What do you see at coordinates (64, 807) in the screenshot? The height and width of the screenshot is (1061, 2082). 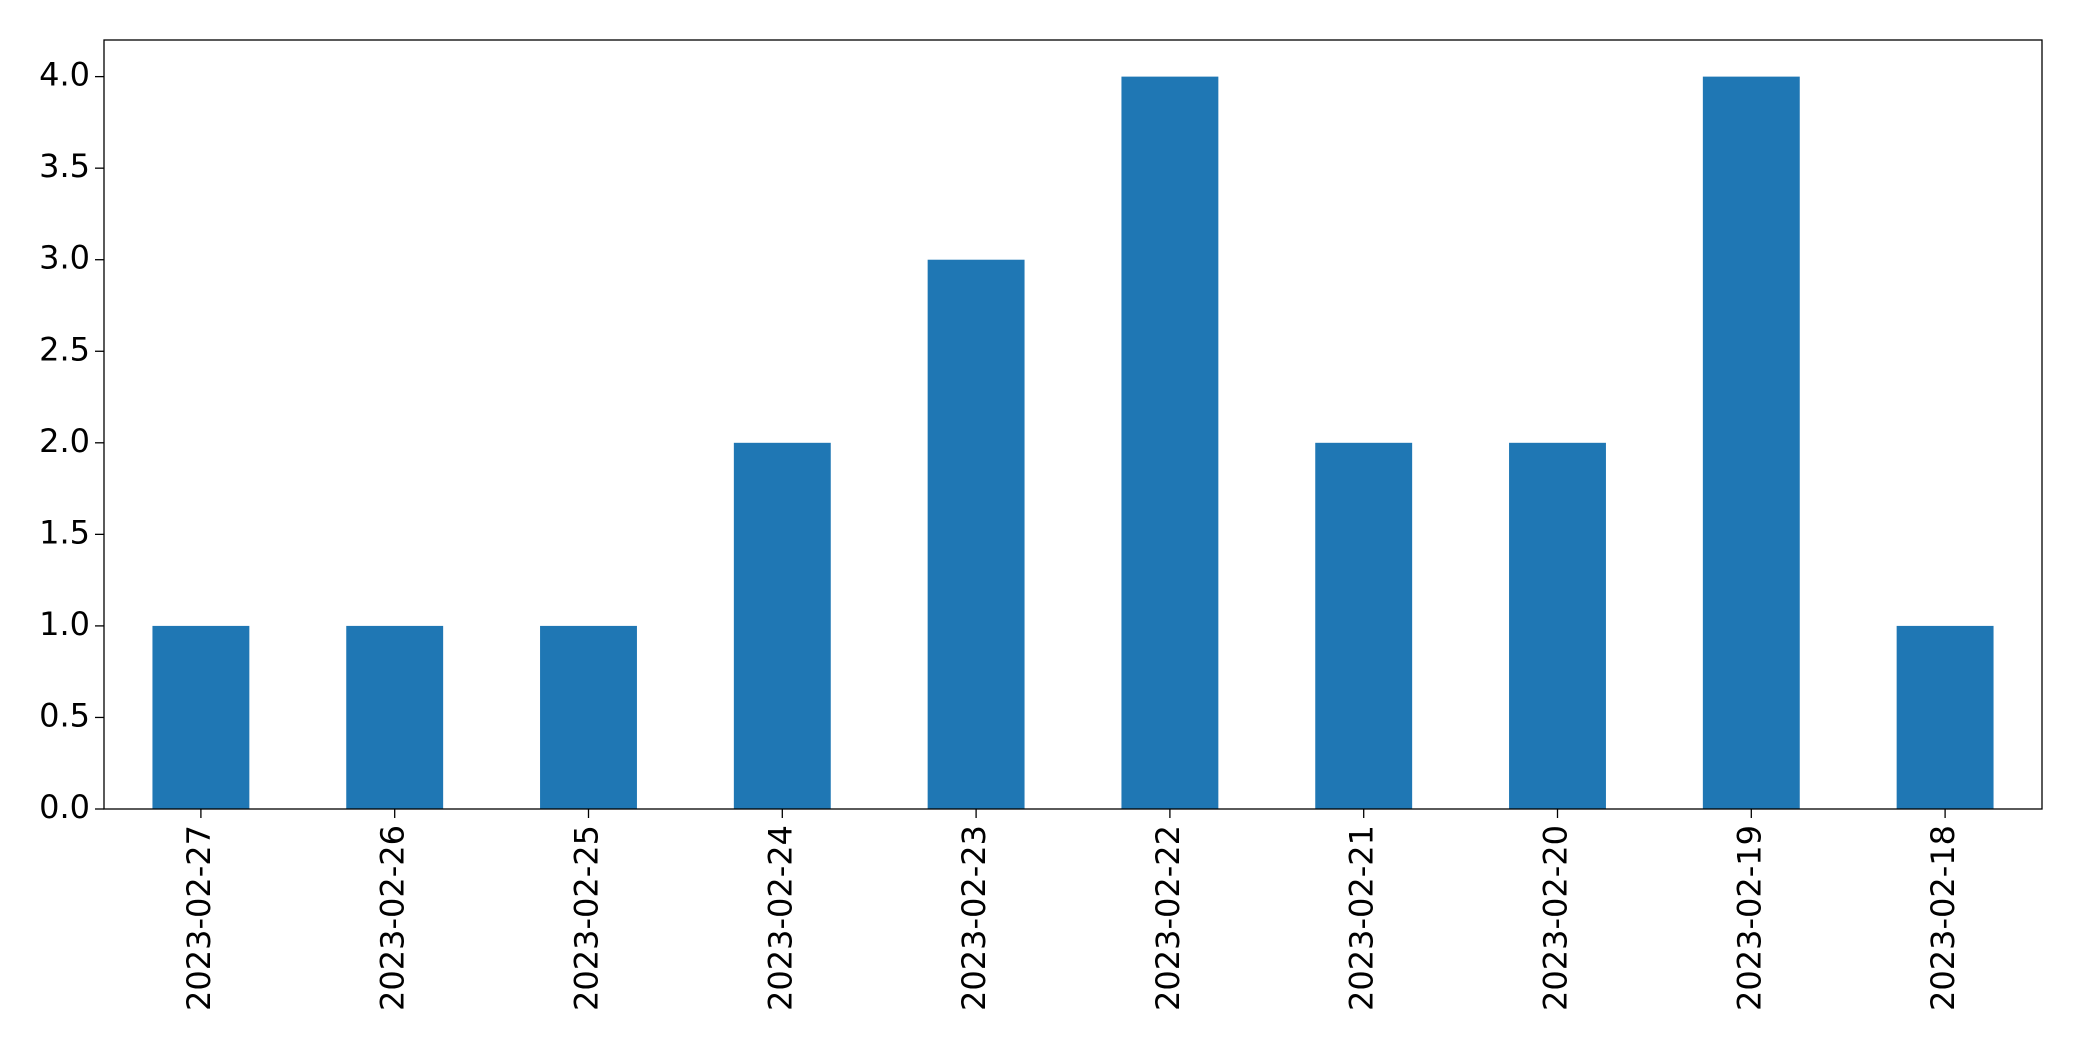 I see `y-tick-label: 0.0` at bounding box center [64, 807].